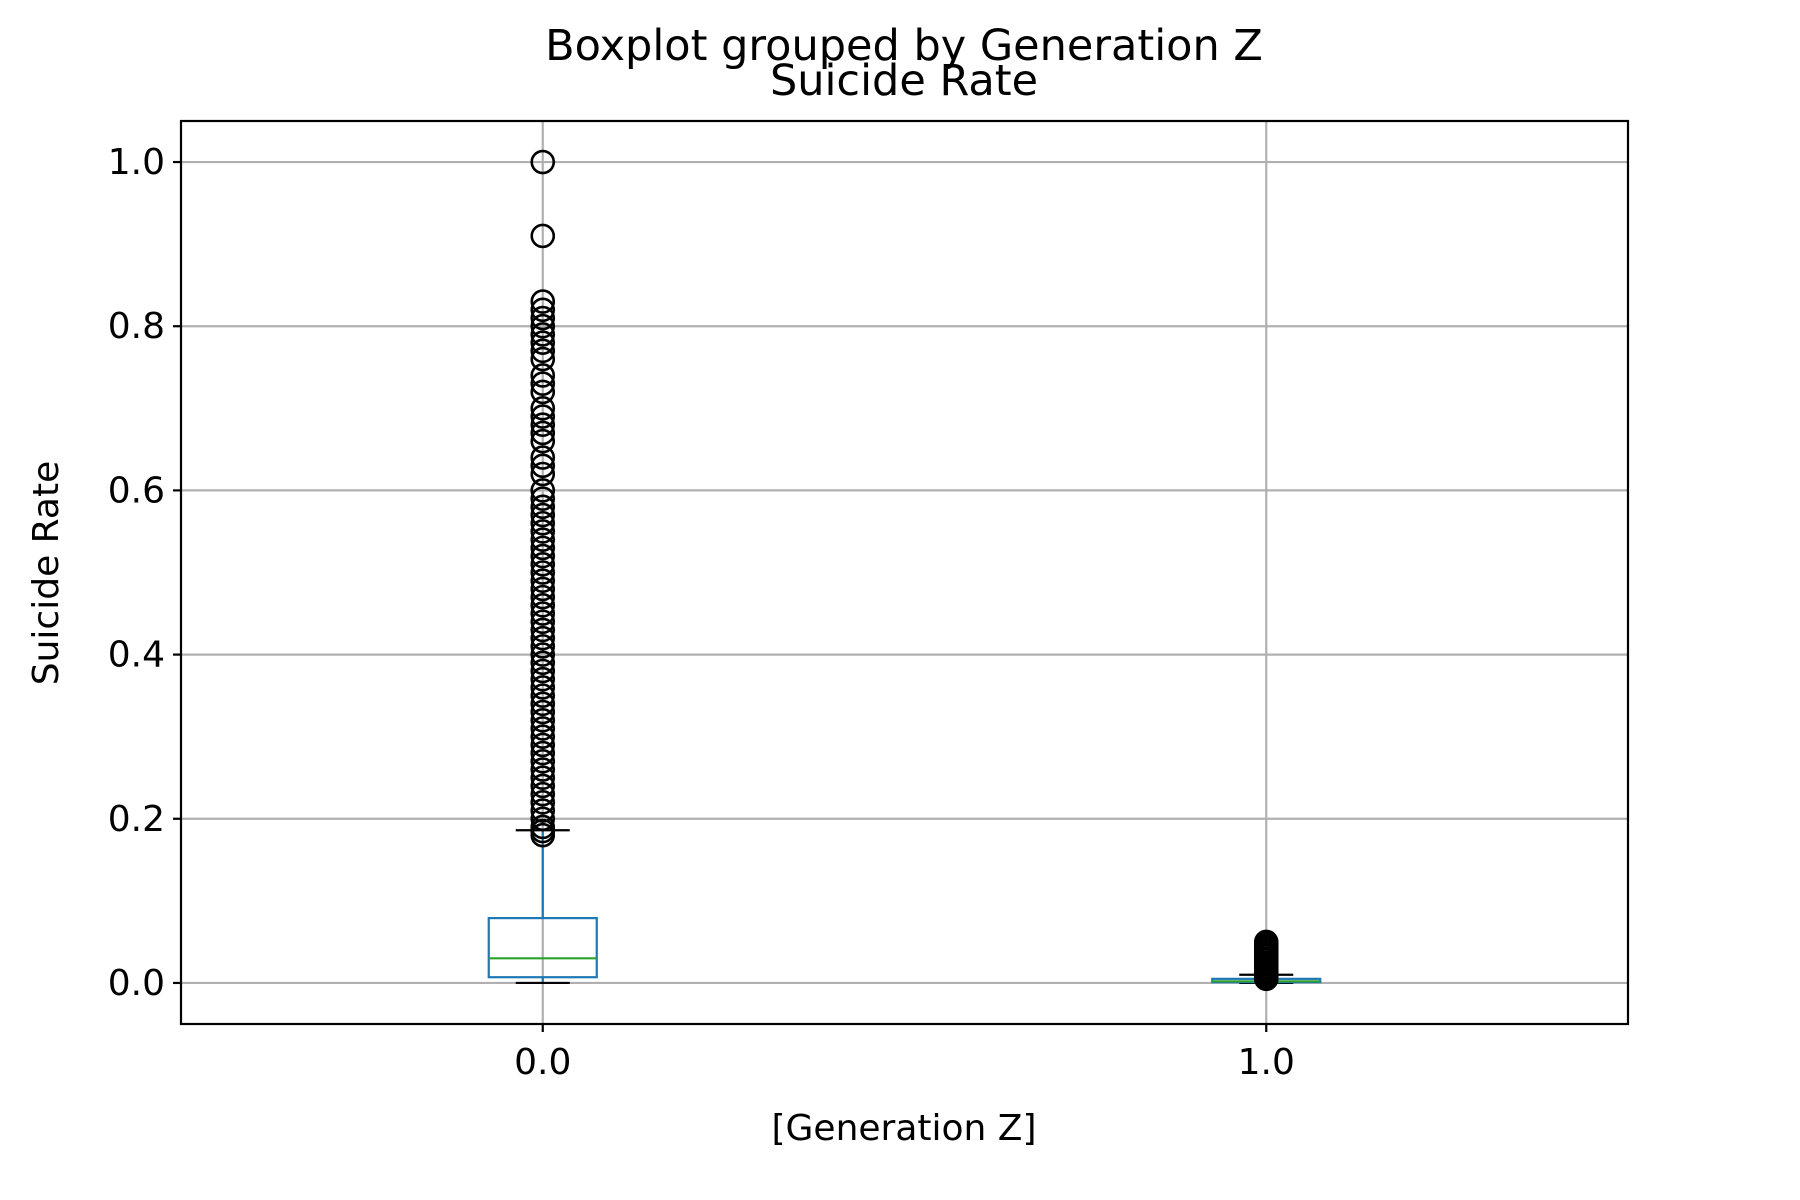 This screenshot has width=1800, height=1200. Describe the element at coordinates (904, 907) in the screenshot. I see `box-layer` at that location.